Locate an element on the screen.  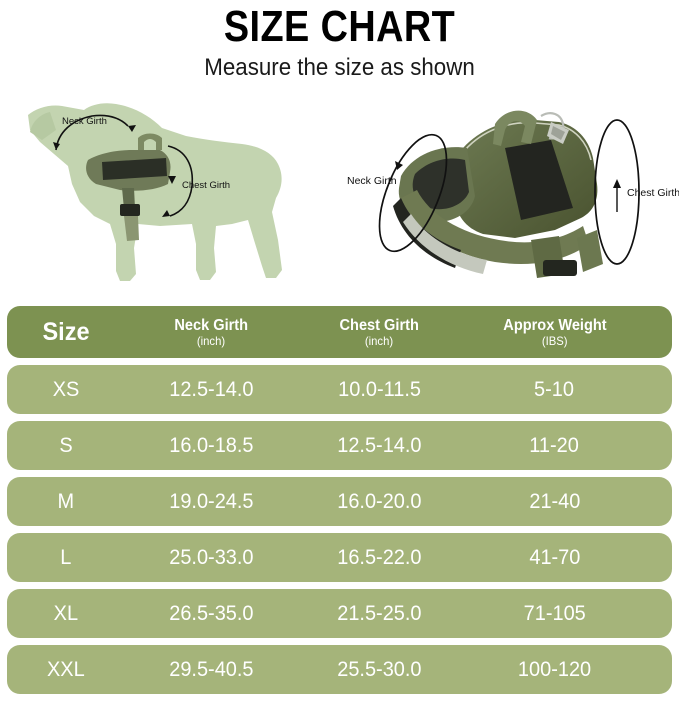
value-neck-girth: 25.0-33.0 is located at coordinates (211, 557).